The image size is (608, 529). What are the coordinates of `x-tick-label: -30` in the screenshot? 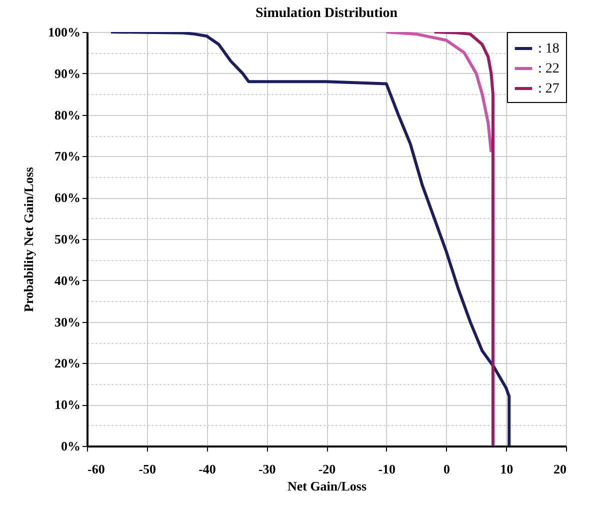 It's located at (267, 469).